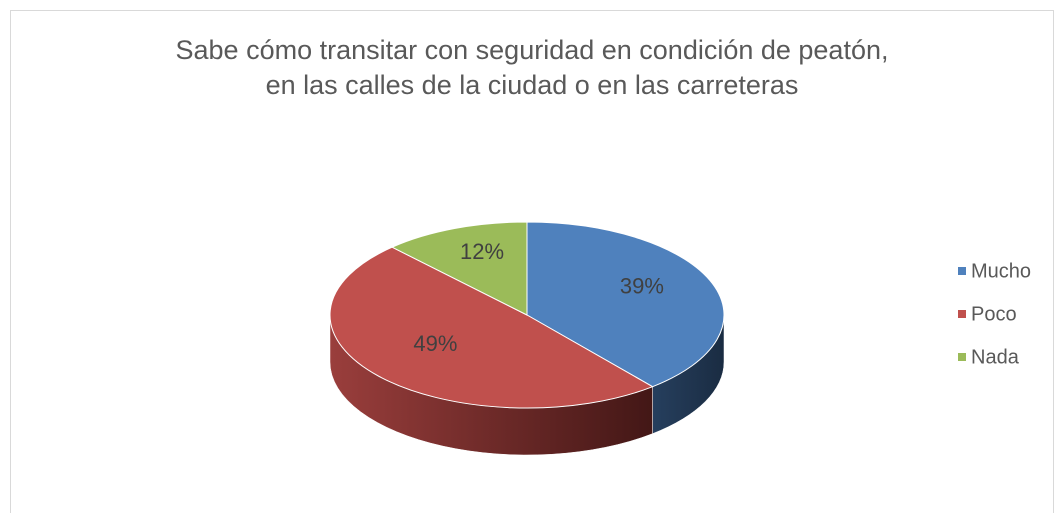  I want to click on data-label: 39%, so click(642, 285).